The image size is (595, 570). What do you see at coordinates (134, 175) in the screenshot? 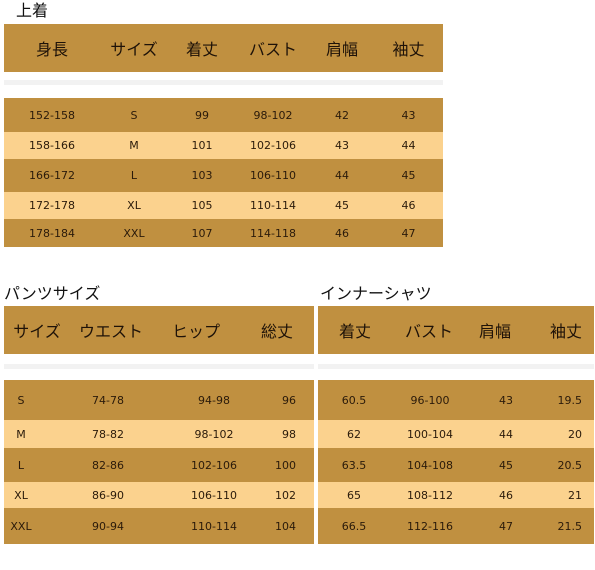
I see `jacket-cell: L` at bounding box center [134, 175].